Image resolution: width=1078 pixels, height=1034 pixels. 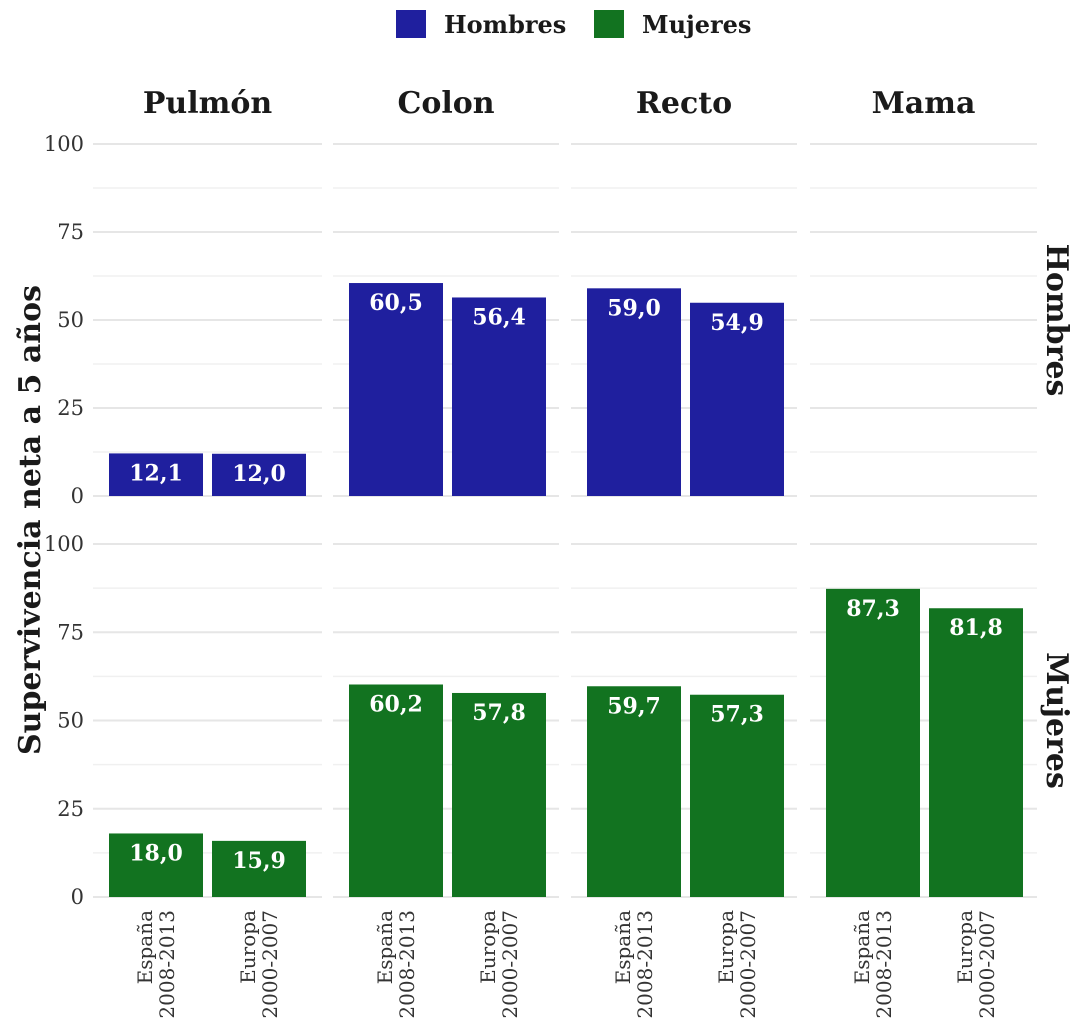 What do you see at coordinates (976, 752) in the screenshot?
I see `bar-mujeres-mama-europa` at bounding box center [976, 752].